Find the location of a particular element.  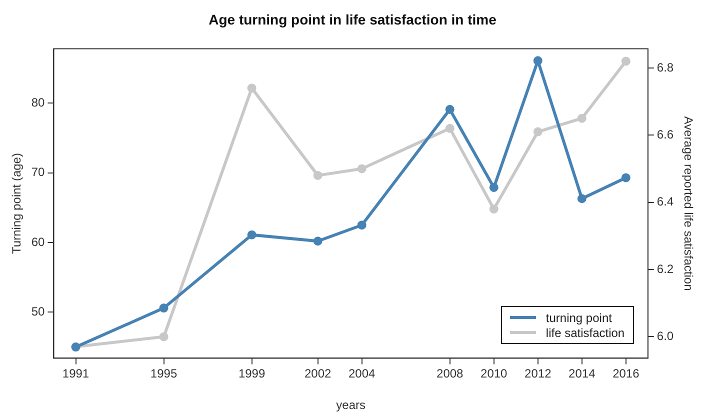

x-axis-title: years is located at coordinates (351, 405).